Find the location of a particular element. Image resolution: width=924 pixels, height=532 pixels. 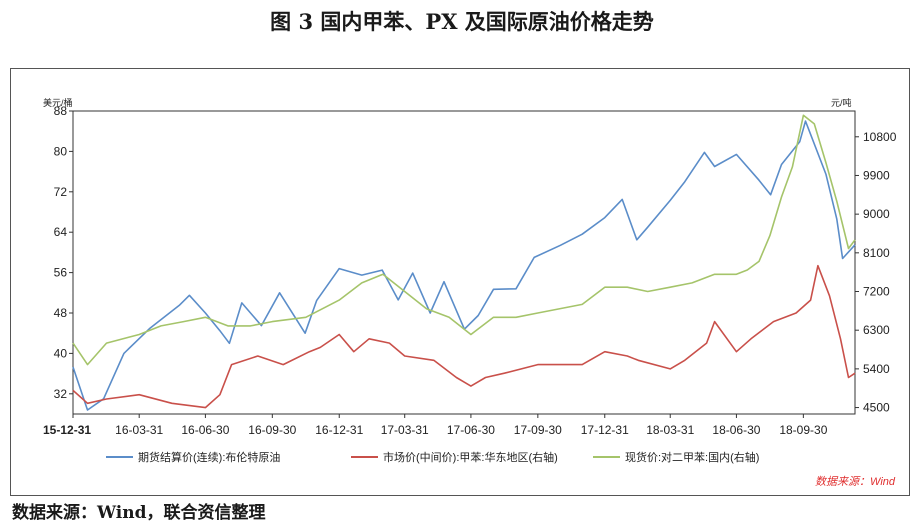

left-tick-label: 40 is located at coordinates (61, 353).